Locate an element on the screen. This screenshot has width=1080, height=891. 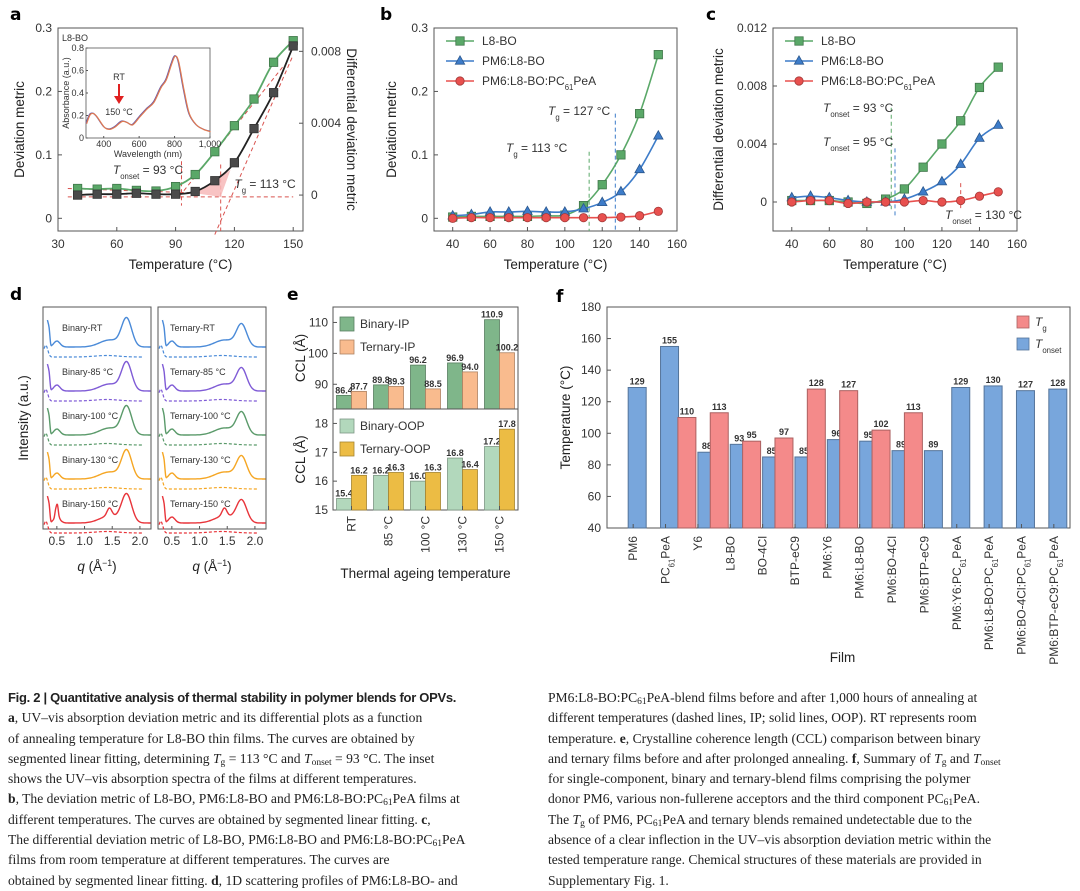
bar-value-label: 110 is located at coordinates (687, 412).